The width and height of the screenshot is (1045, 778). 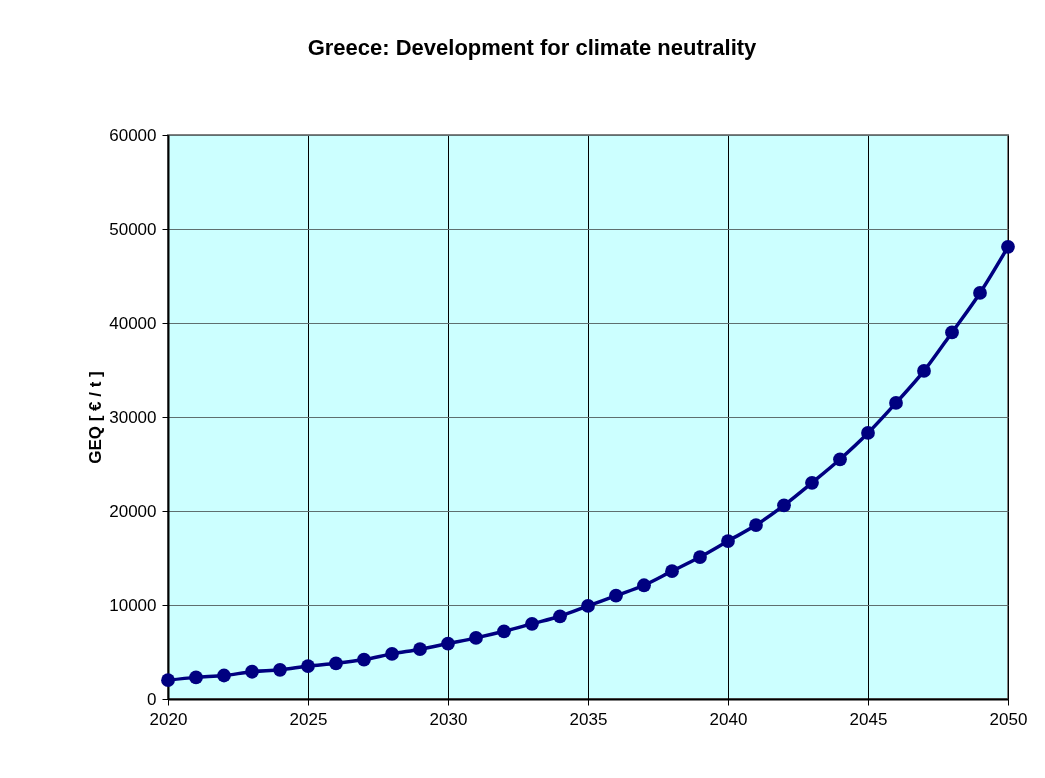 I want to click on x-tick-label: 2035, so click(x=588, y=719).